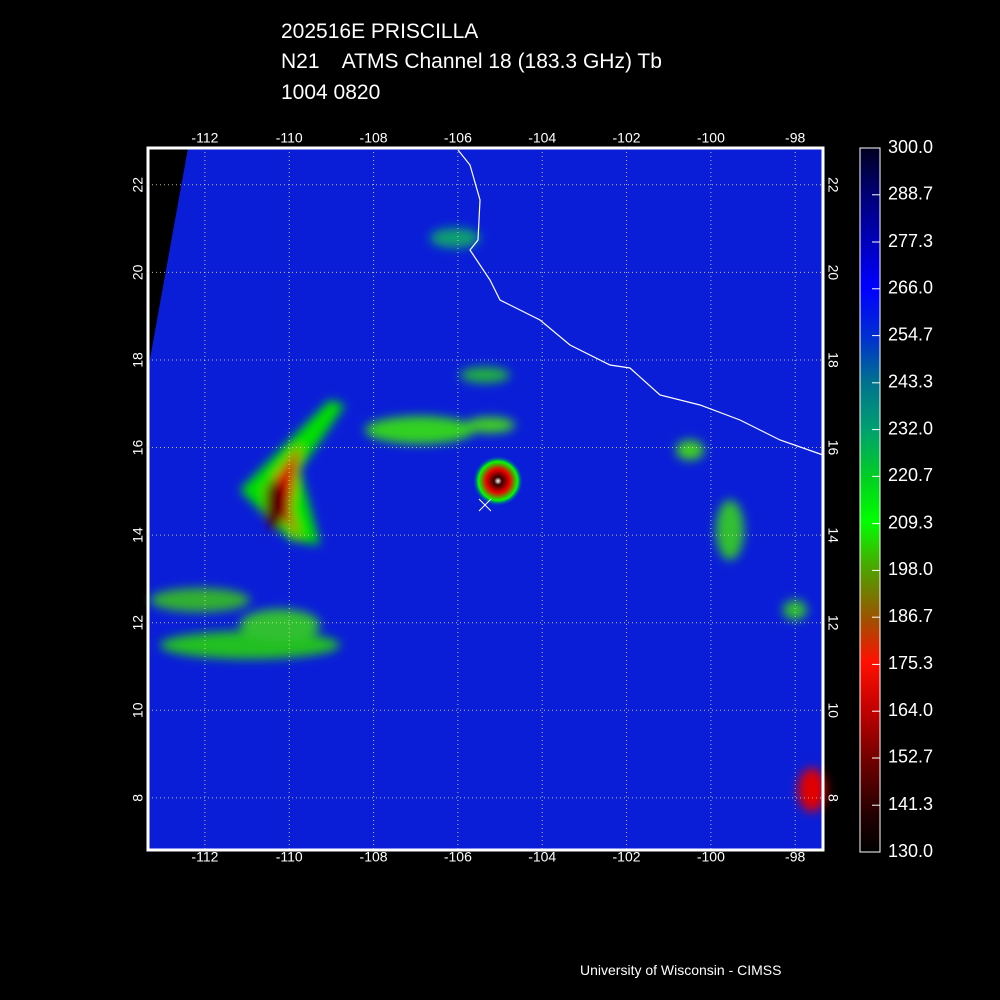  What do you see at coordinates (910, 710) in the screenshot?
I see `colorbar-label: 164.0` at bounding box center [910, 710].